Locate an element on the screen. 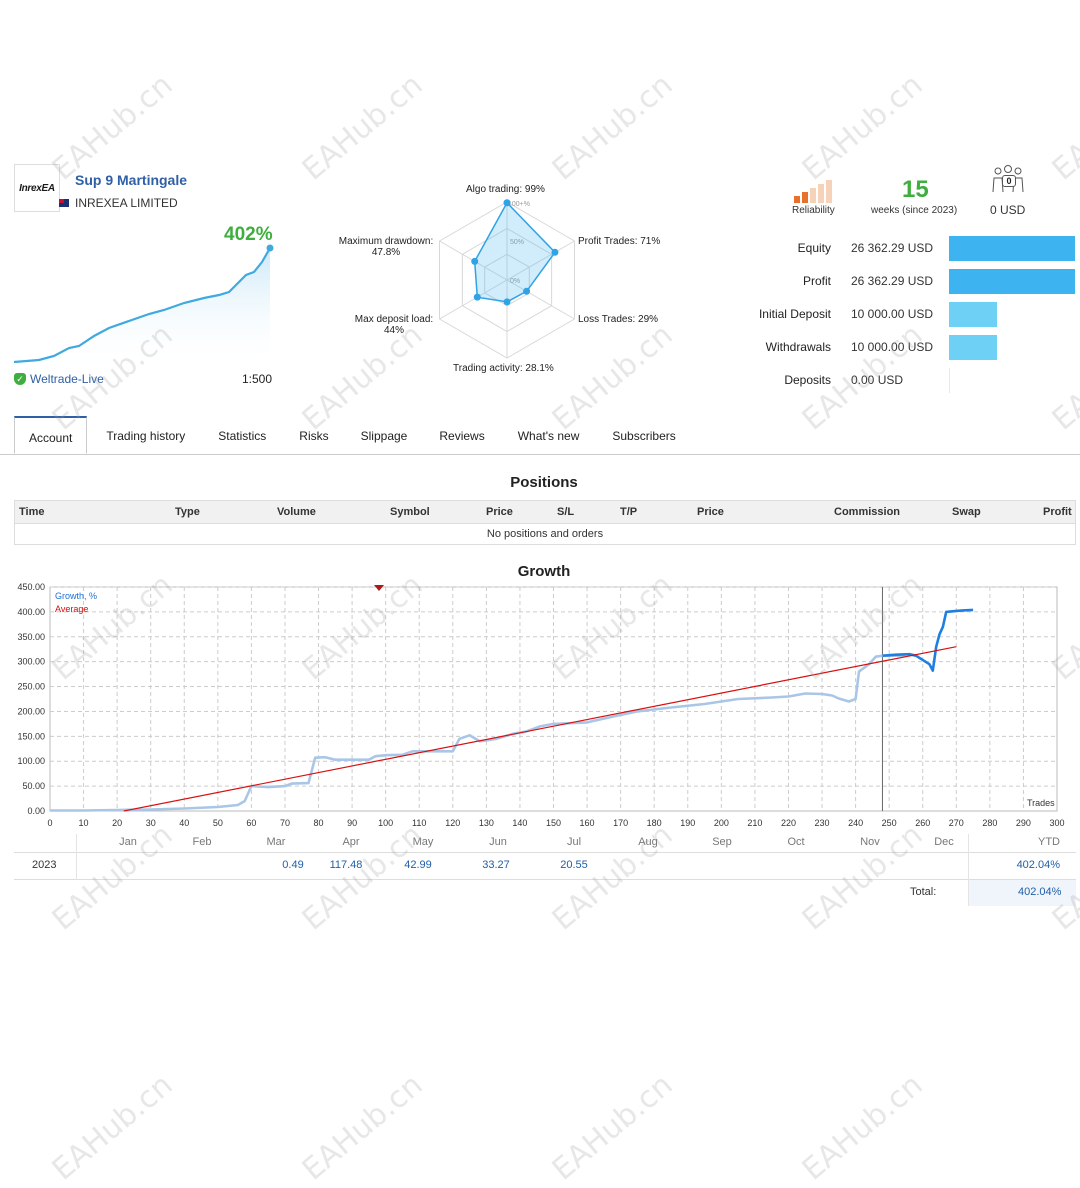 The image size is (1080, 1188). y-tick-label: 300.00 is located at coordinates (31, 662).